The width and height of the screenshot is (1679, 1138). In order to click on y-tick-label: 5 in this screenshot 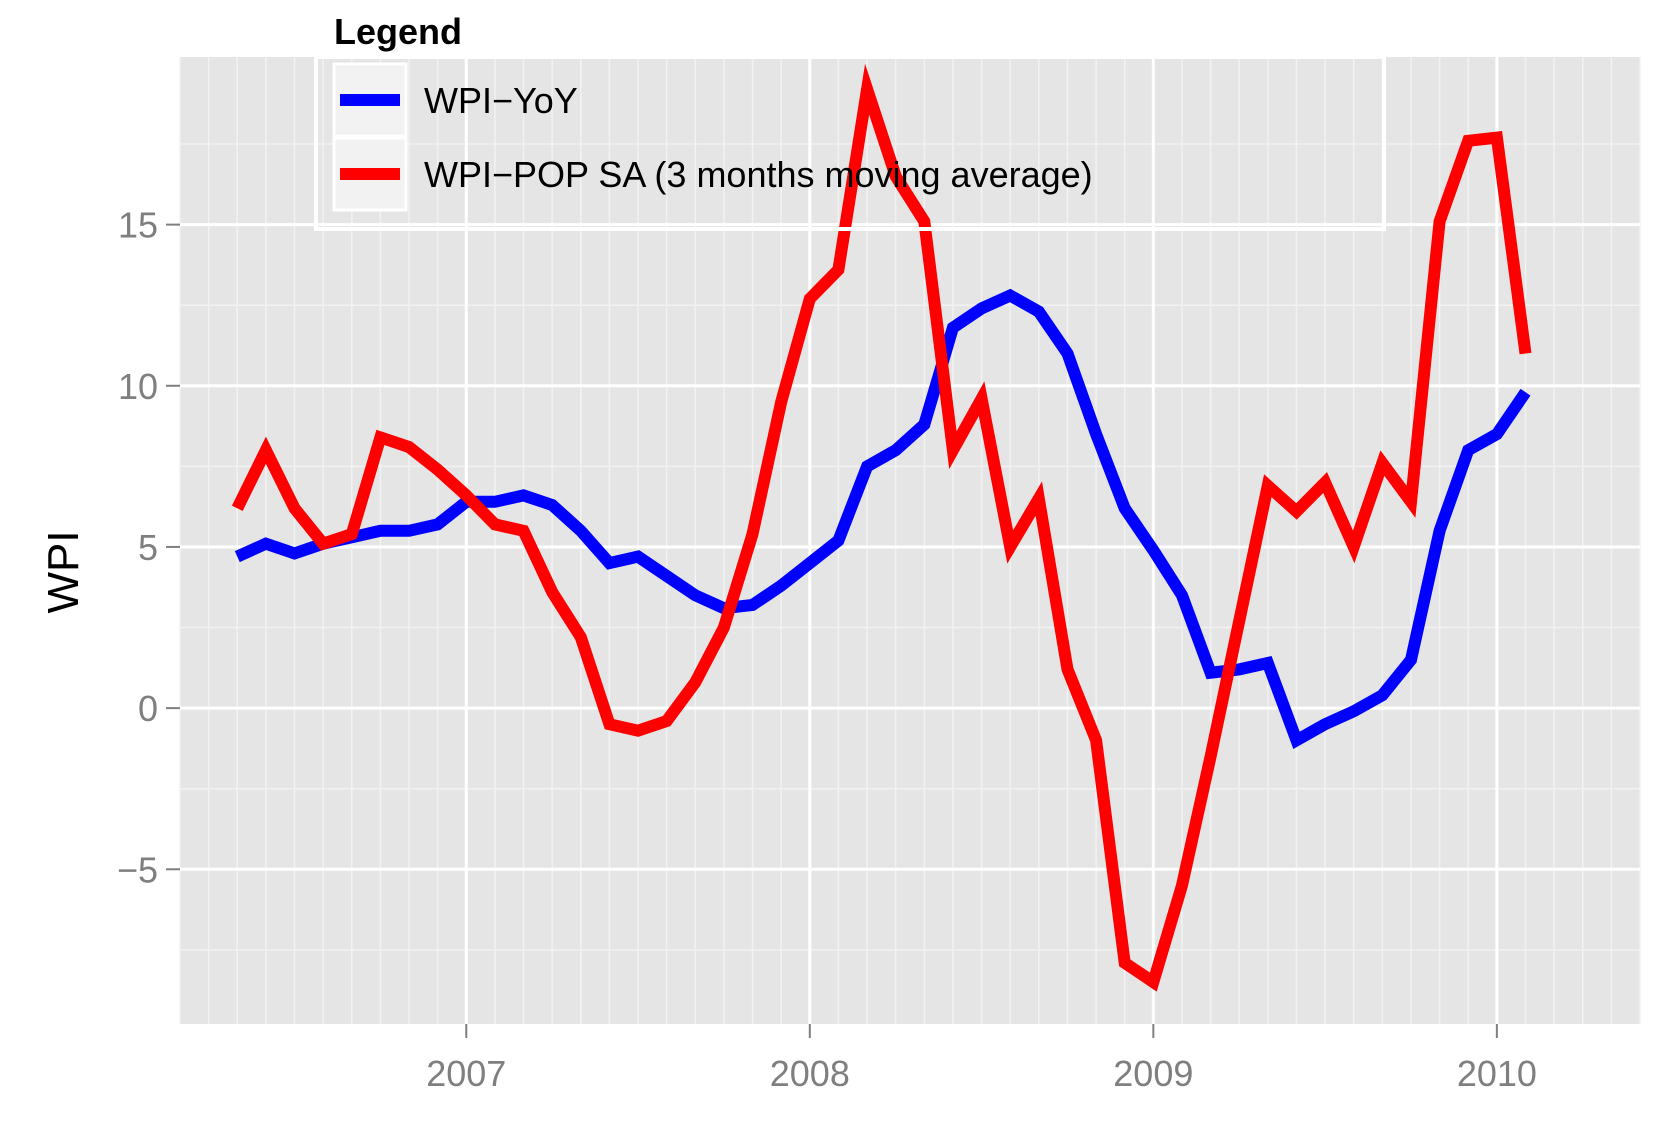, I will do `click(148, 547)`.